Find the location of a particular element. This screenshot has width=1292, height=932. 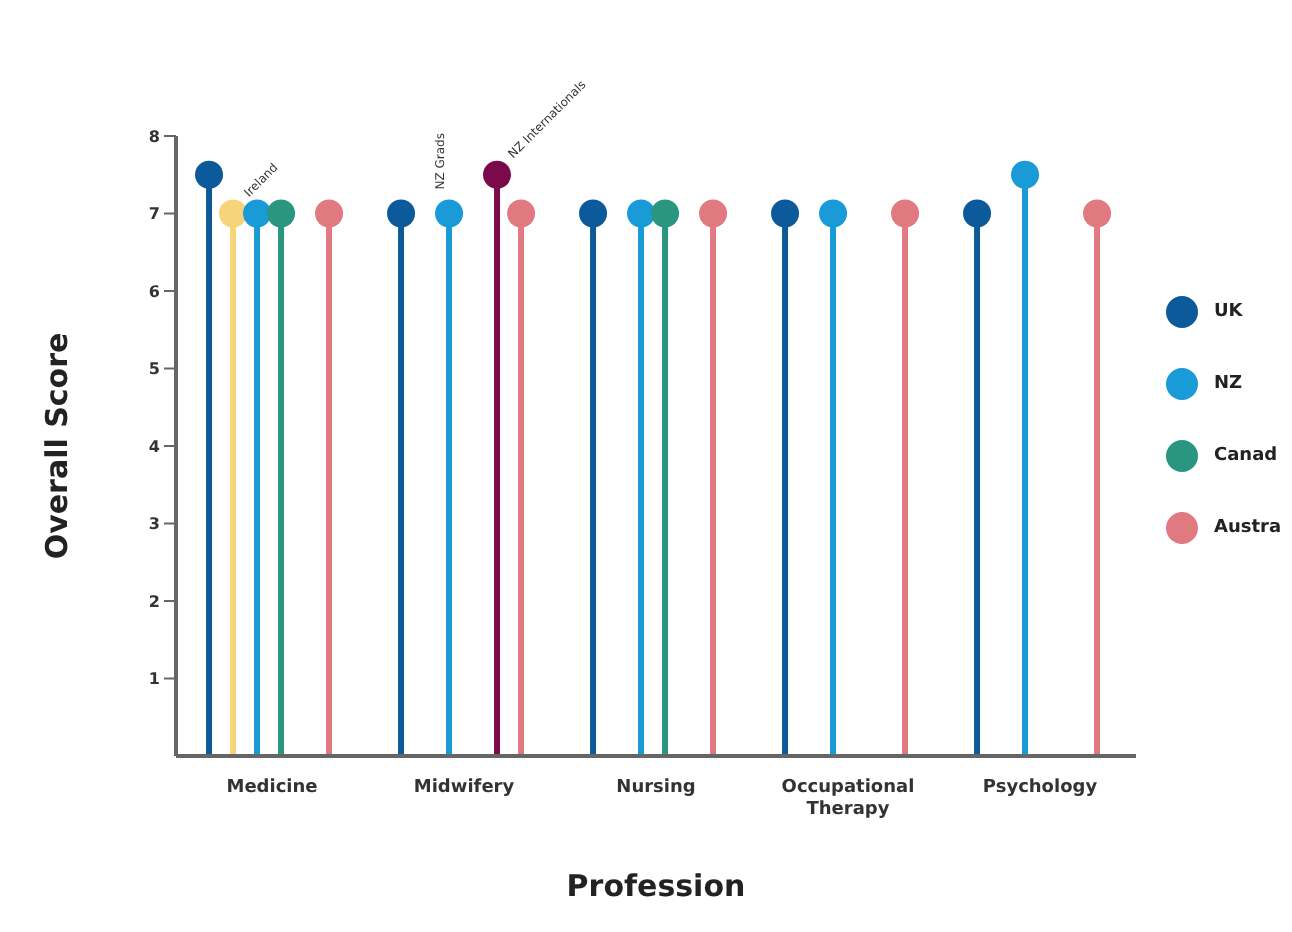

x-axis-title: Profession is located at coordinates (656, 886).